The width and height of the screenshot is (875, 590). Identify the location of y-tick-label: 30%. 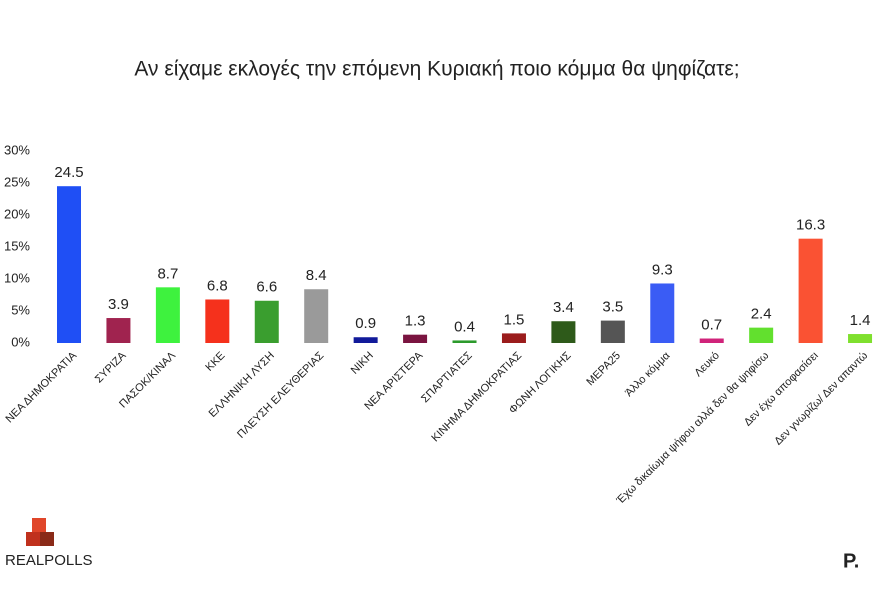
(17, 149).